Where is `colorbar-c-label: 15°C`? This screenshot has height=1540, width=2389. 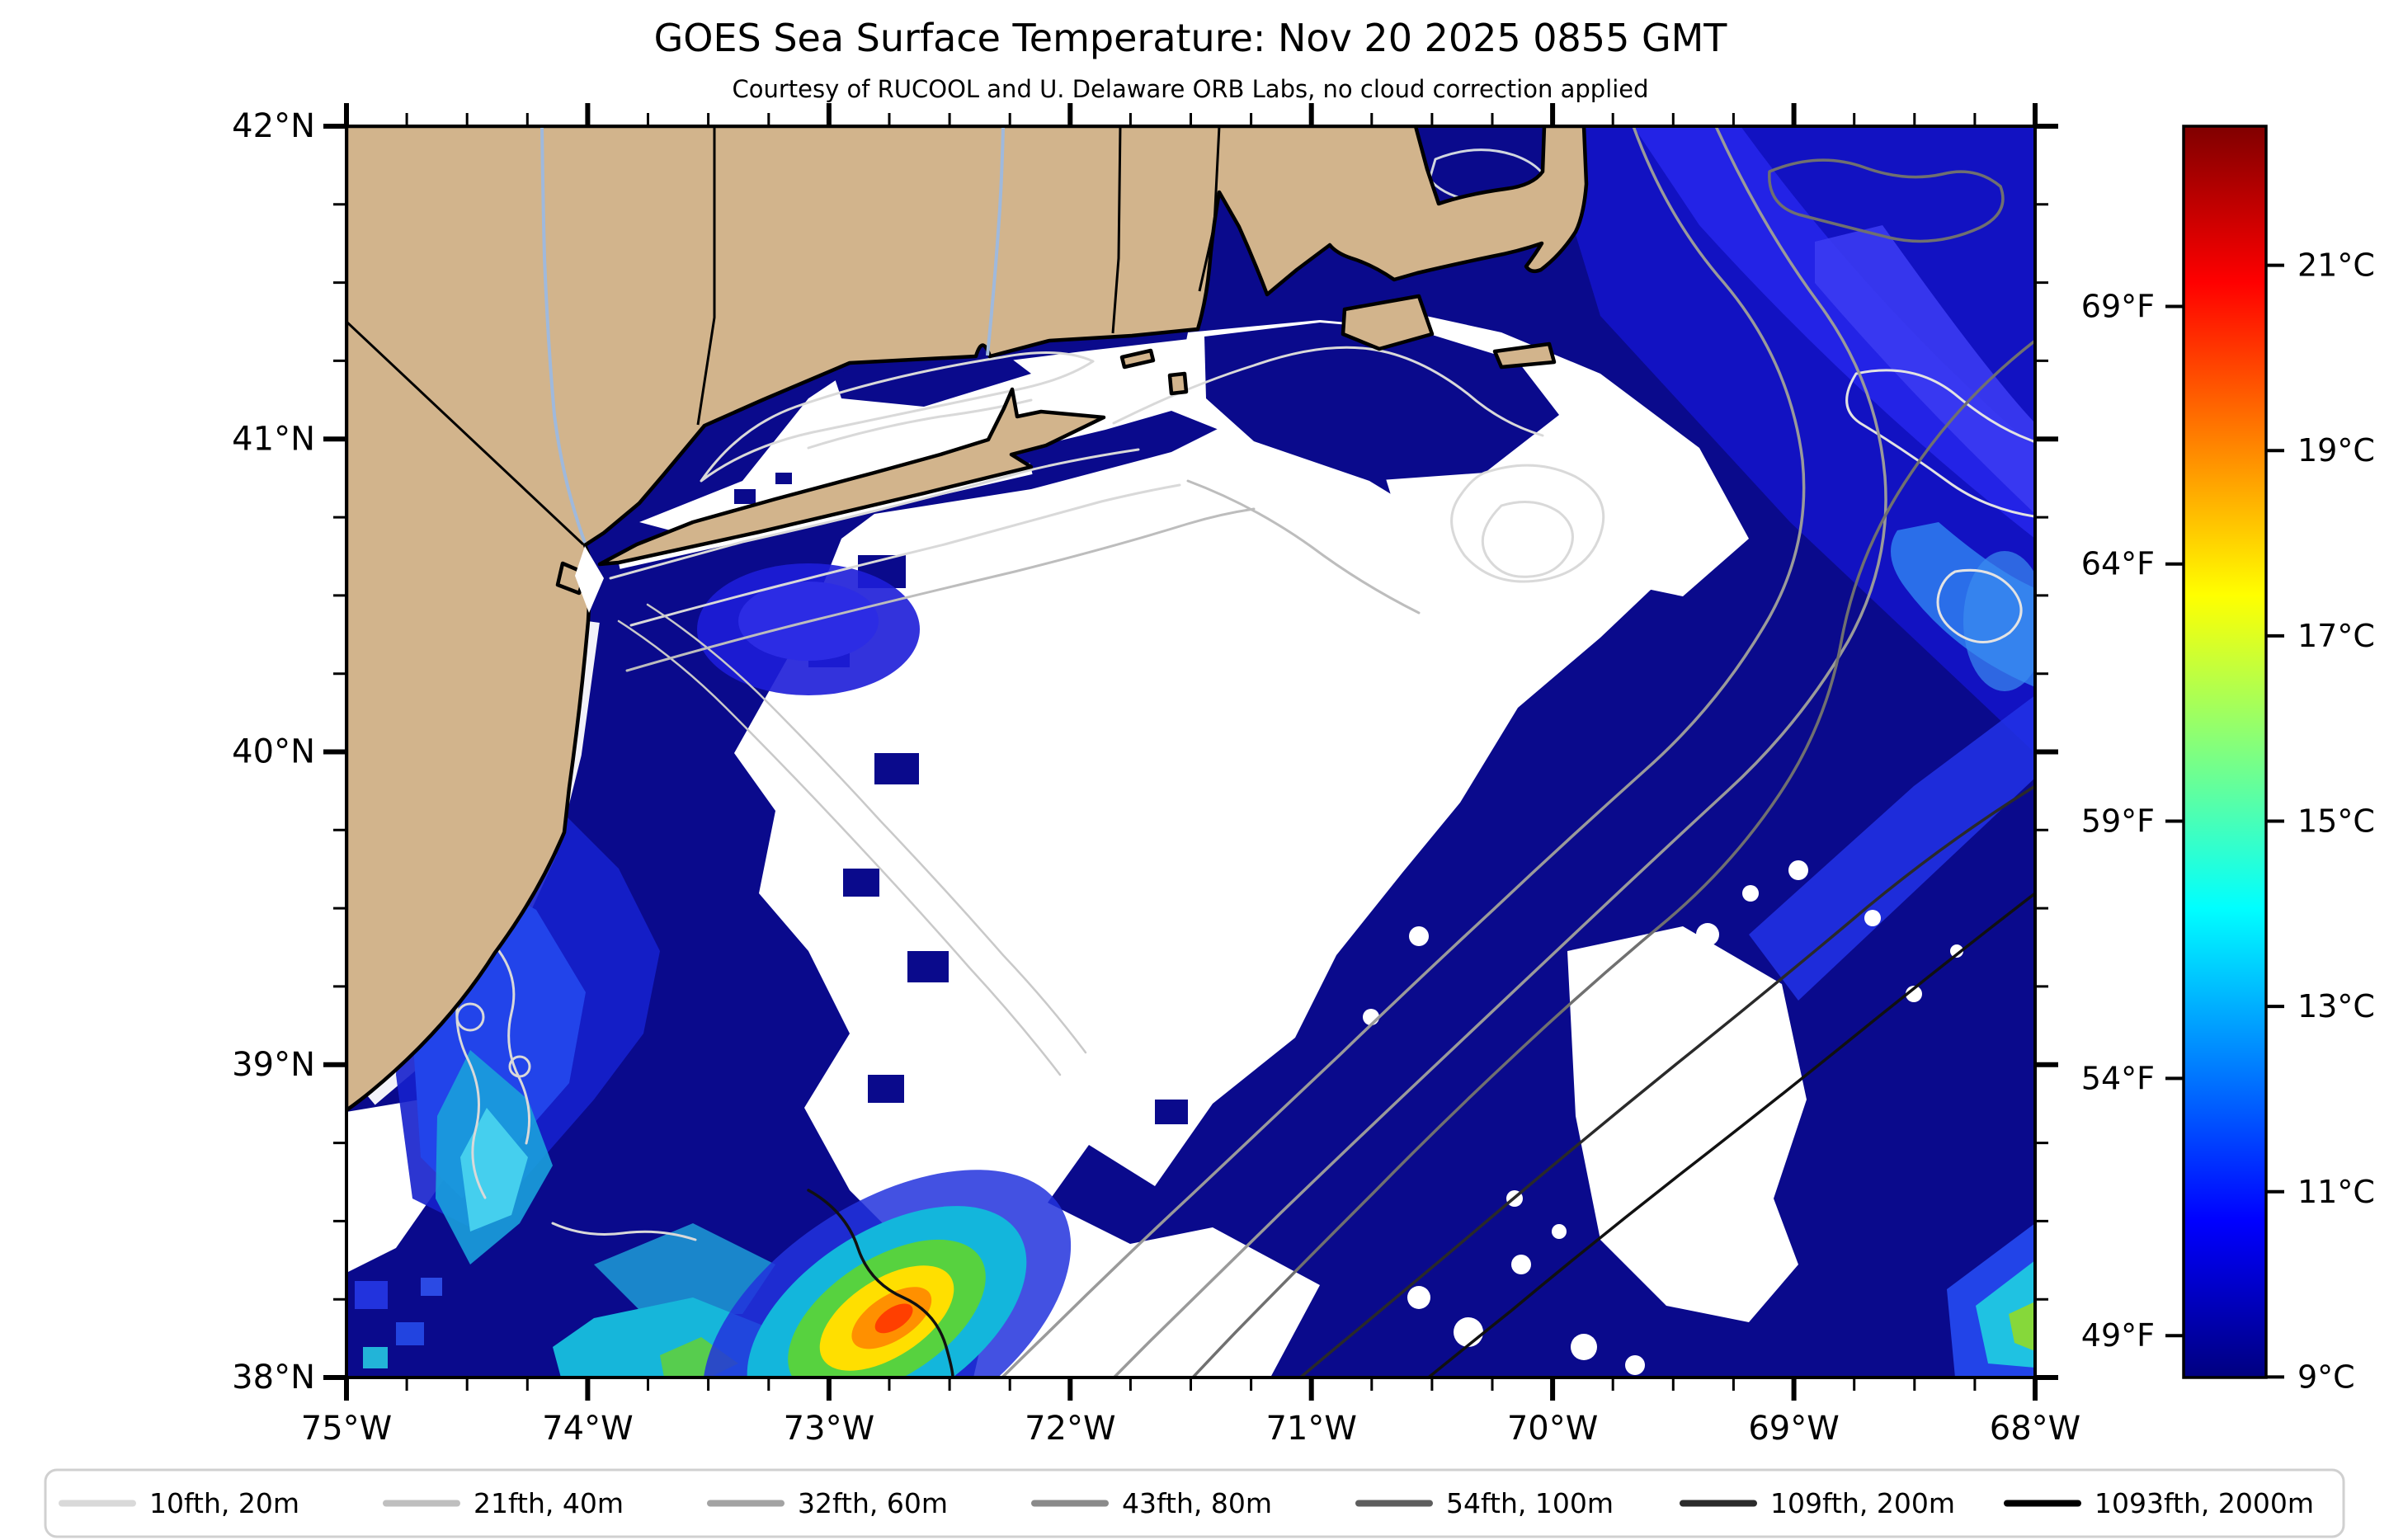 colorbar-c-label: 15°C is located at coordinates (2336, 821).